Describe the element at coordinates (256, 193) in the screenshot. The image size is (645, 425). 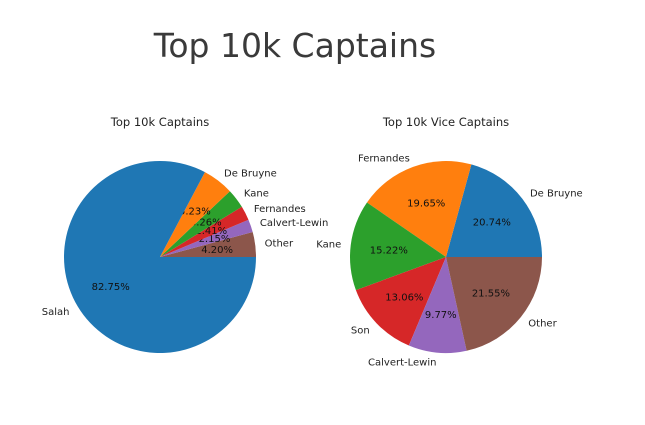
I see `pie-category-label-captains-kane: Kane` at that location.